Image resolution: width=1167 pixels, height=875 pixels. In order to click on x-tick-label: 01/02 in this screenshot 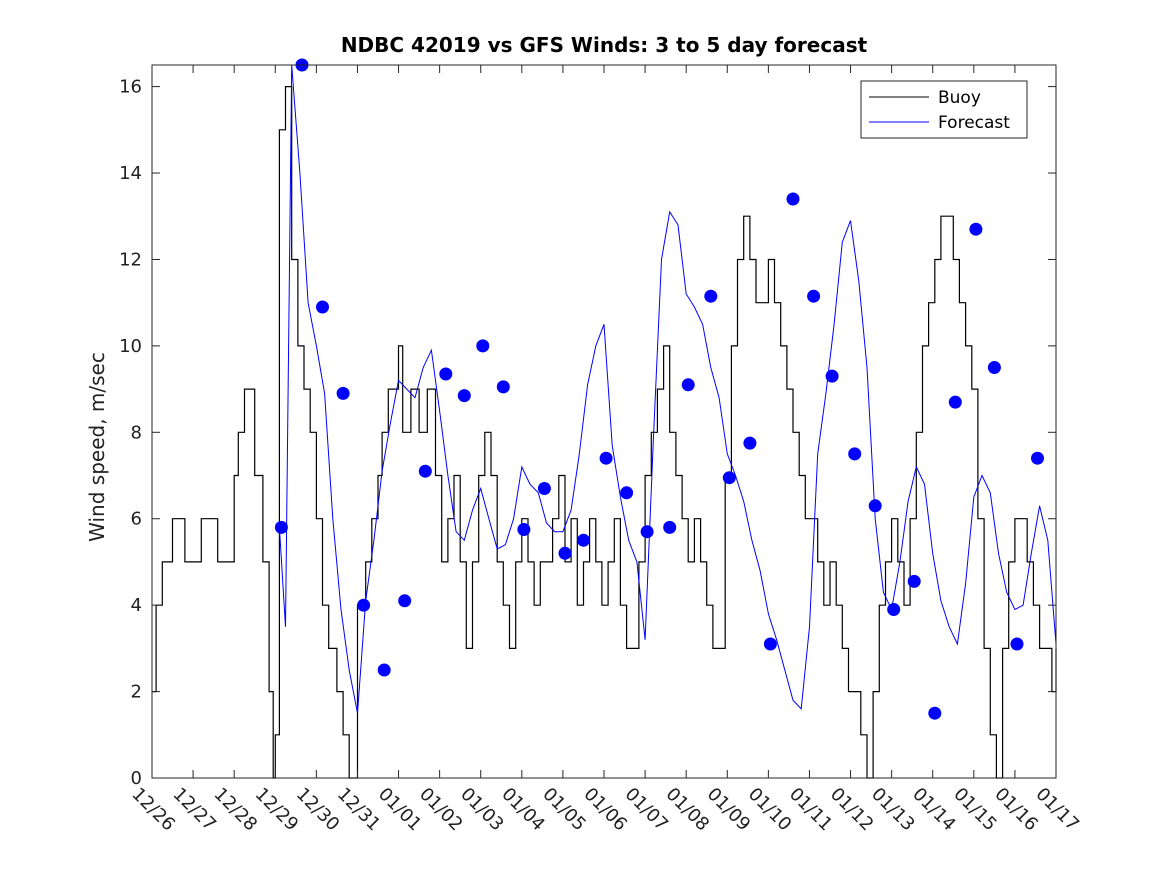, I will do `click(441, 810)`.